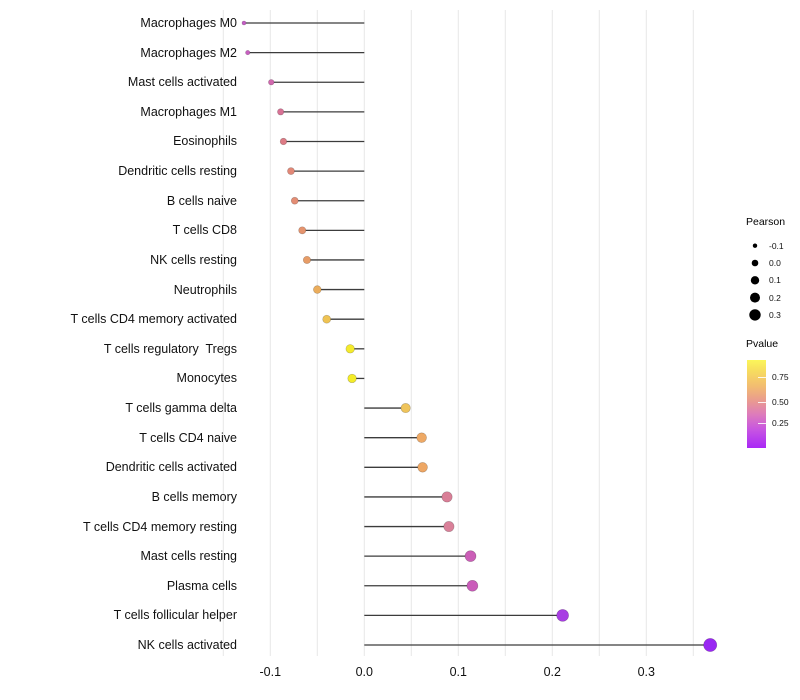 This screenshot has width=800, height=700. Describe the element at coordinates (780, 401) in the screenshot. I see `colorbar-tick-label: 0.50` at that location.